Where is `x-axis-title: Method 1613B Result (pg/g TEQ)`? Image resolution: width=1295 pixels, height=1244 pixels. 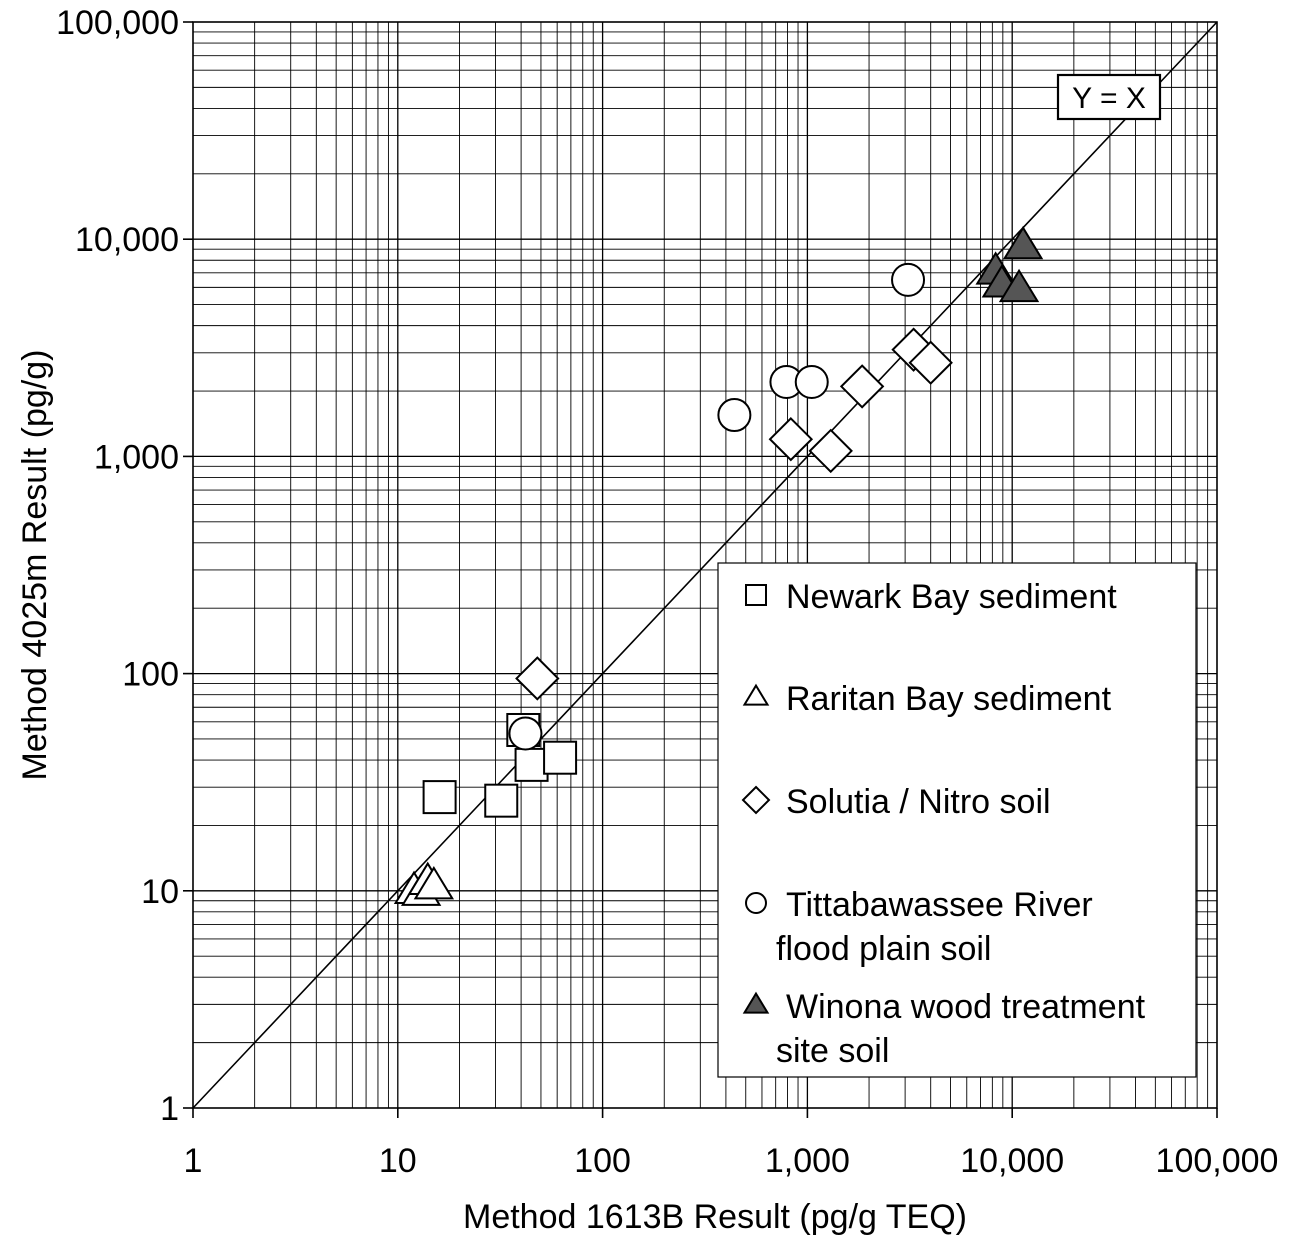 x-axis-title: Method 1613B Result (pg/g TEQ) is located at coordinates (715, 1217).